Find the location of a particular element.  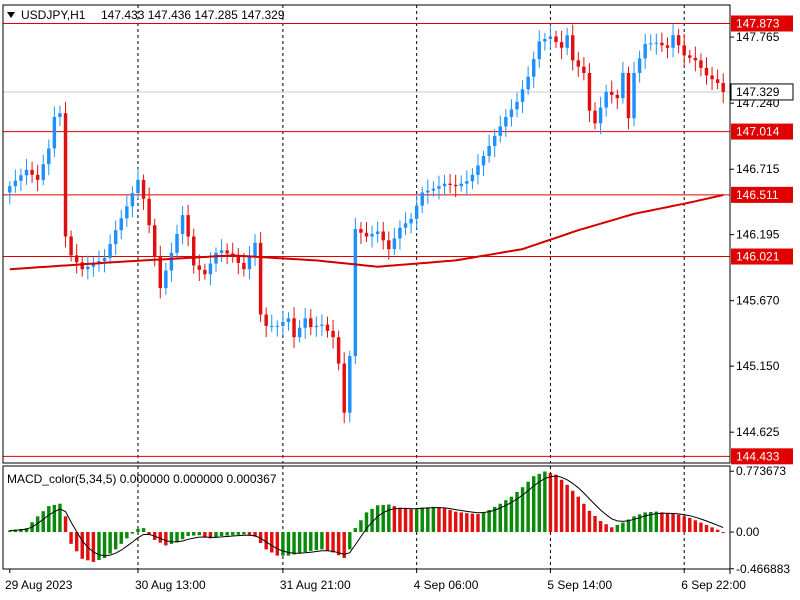

macd-tick-label: 0.00 is located at coordinates (748, 532).